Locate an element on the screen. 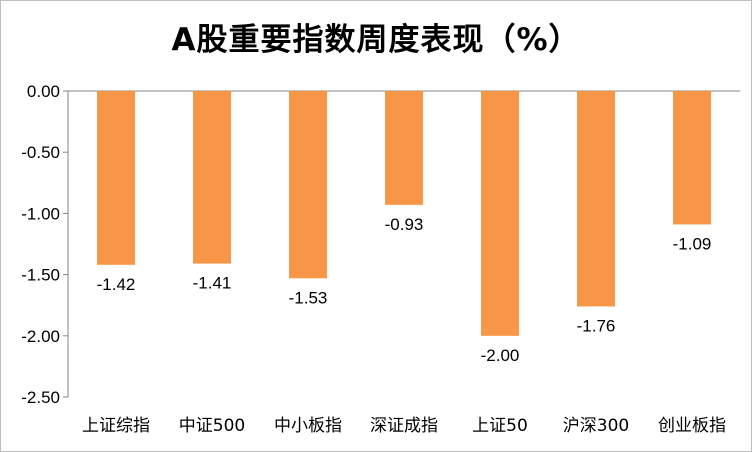 This screenshot has height=452, width=752. category-label: 上证综指 is located at coordinates (116, 426).